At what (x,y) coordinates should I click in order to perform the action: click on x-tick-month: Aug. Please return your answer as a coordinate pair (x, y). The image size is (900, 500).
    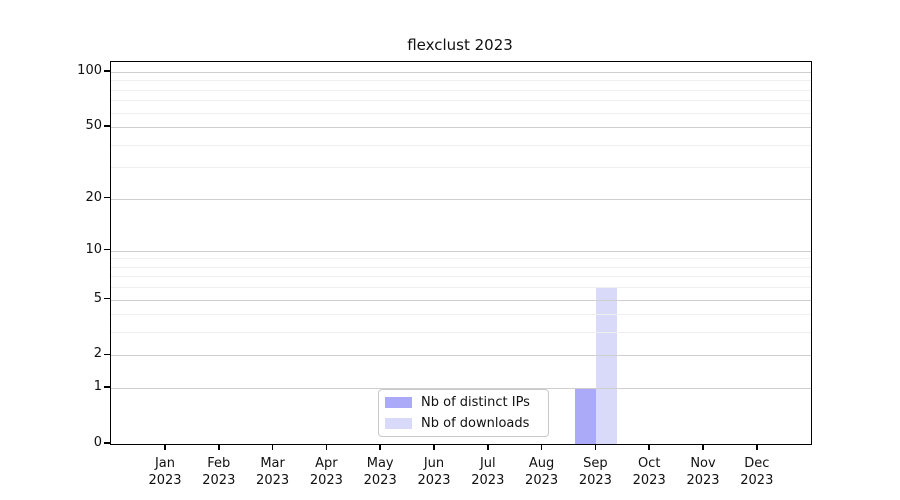
    Looking at the image, I should click on (541, 463).